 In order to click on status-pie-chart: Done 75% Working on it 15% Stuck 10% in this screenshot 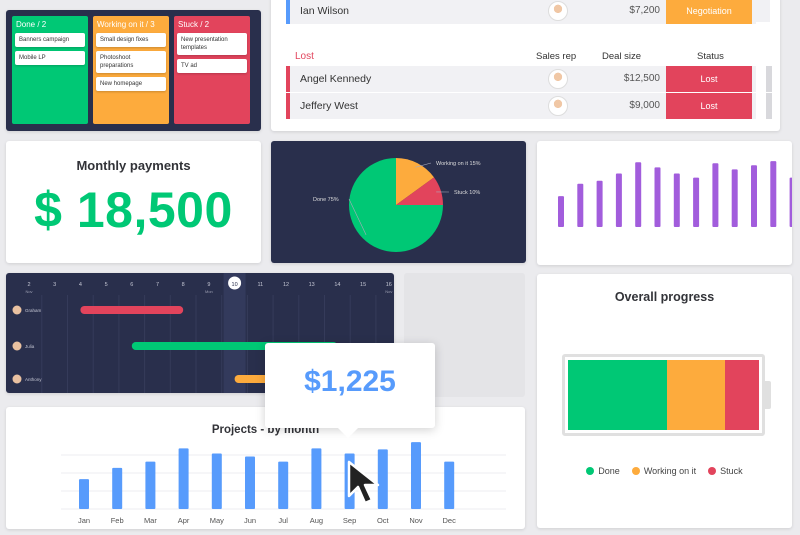, I will do `click(398, 202)`.